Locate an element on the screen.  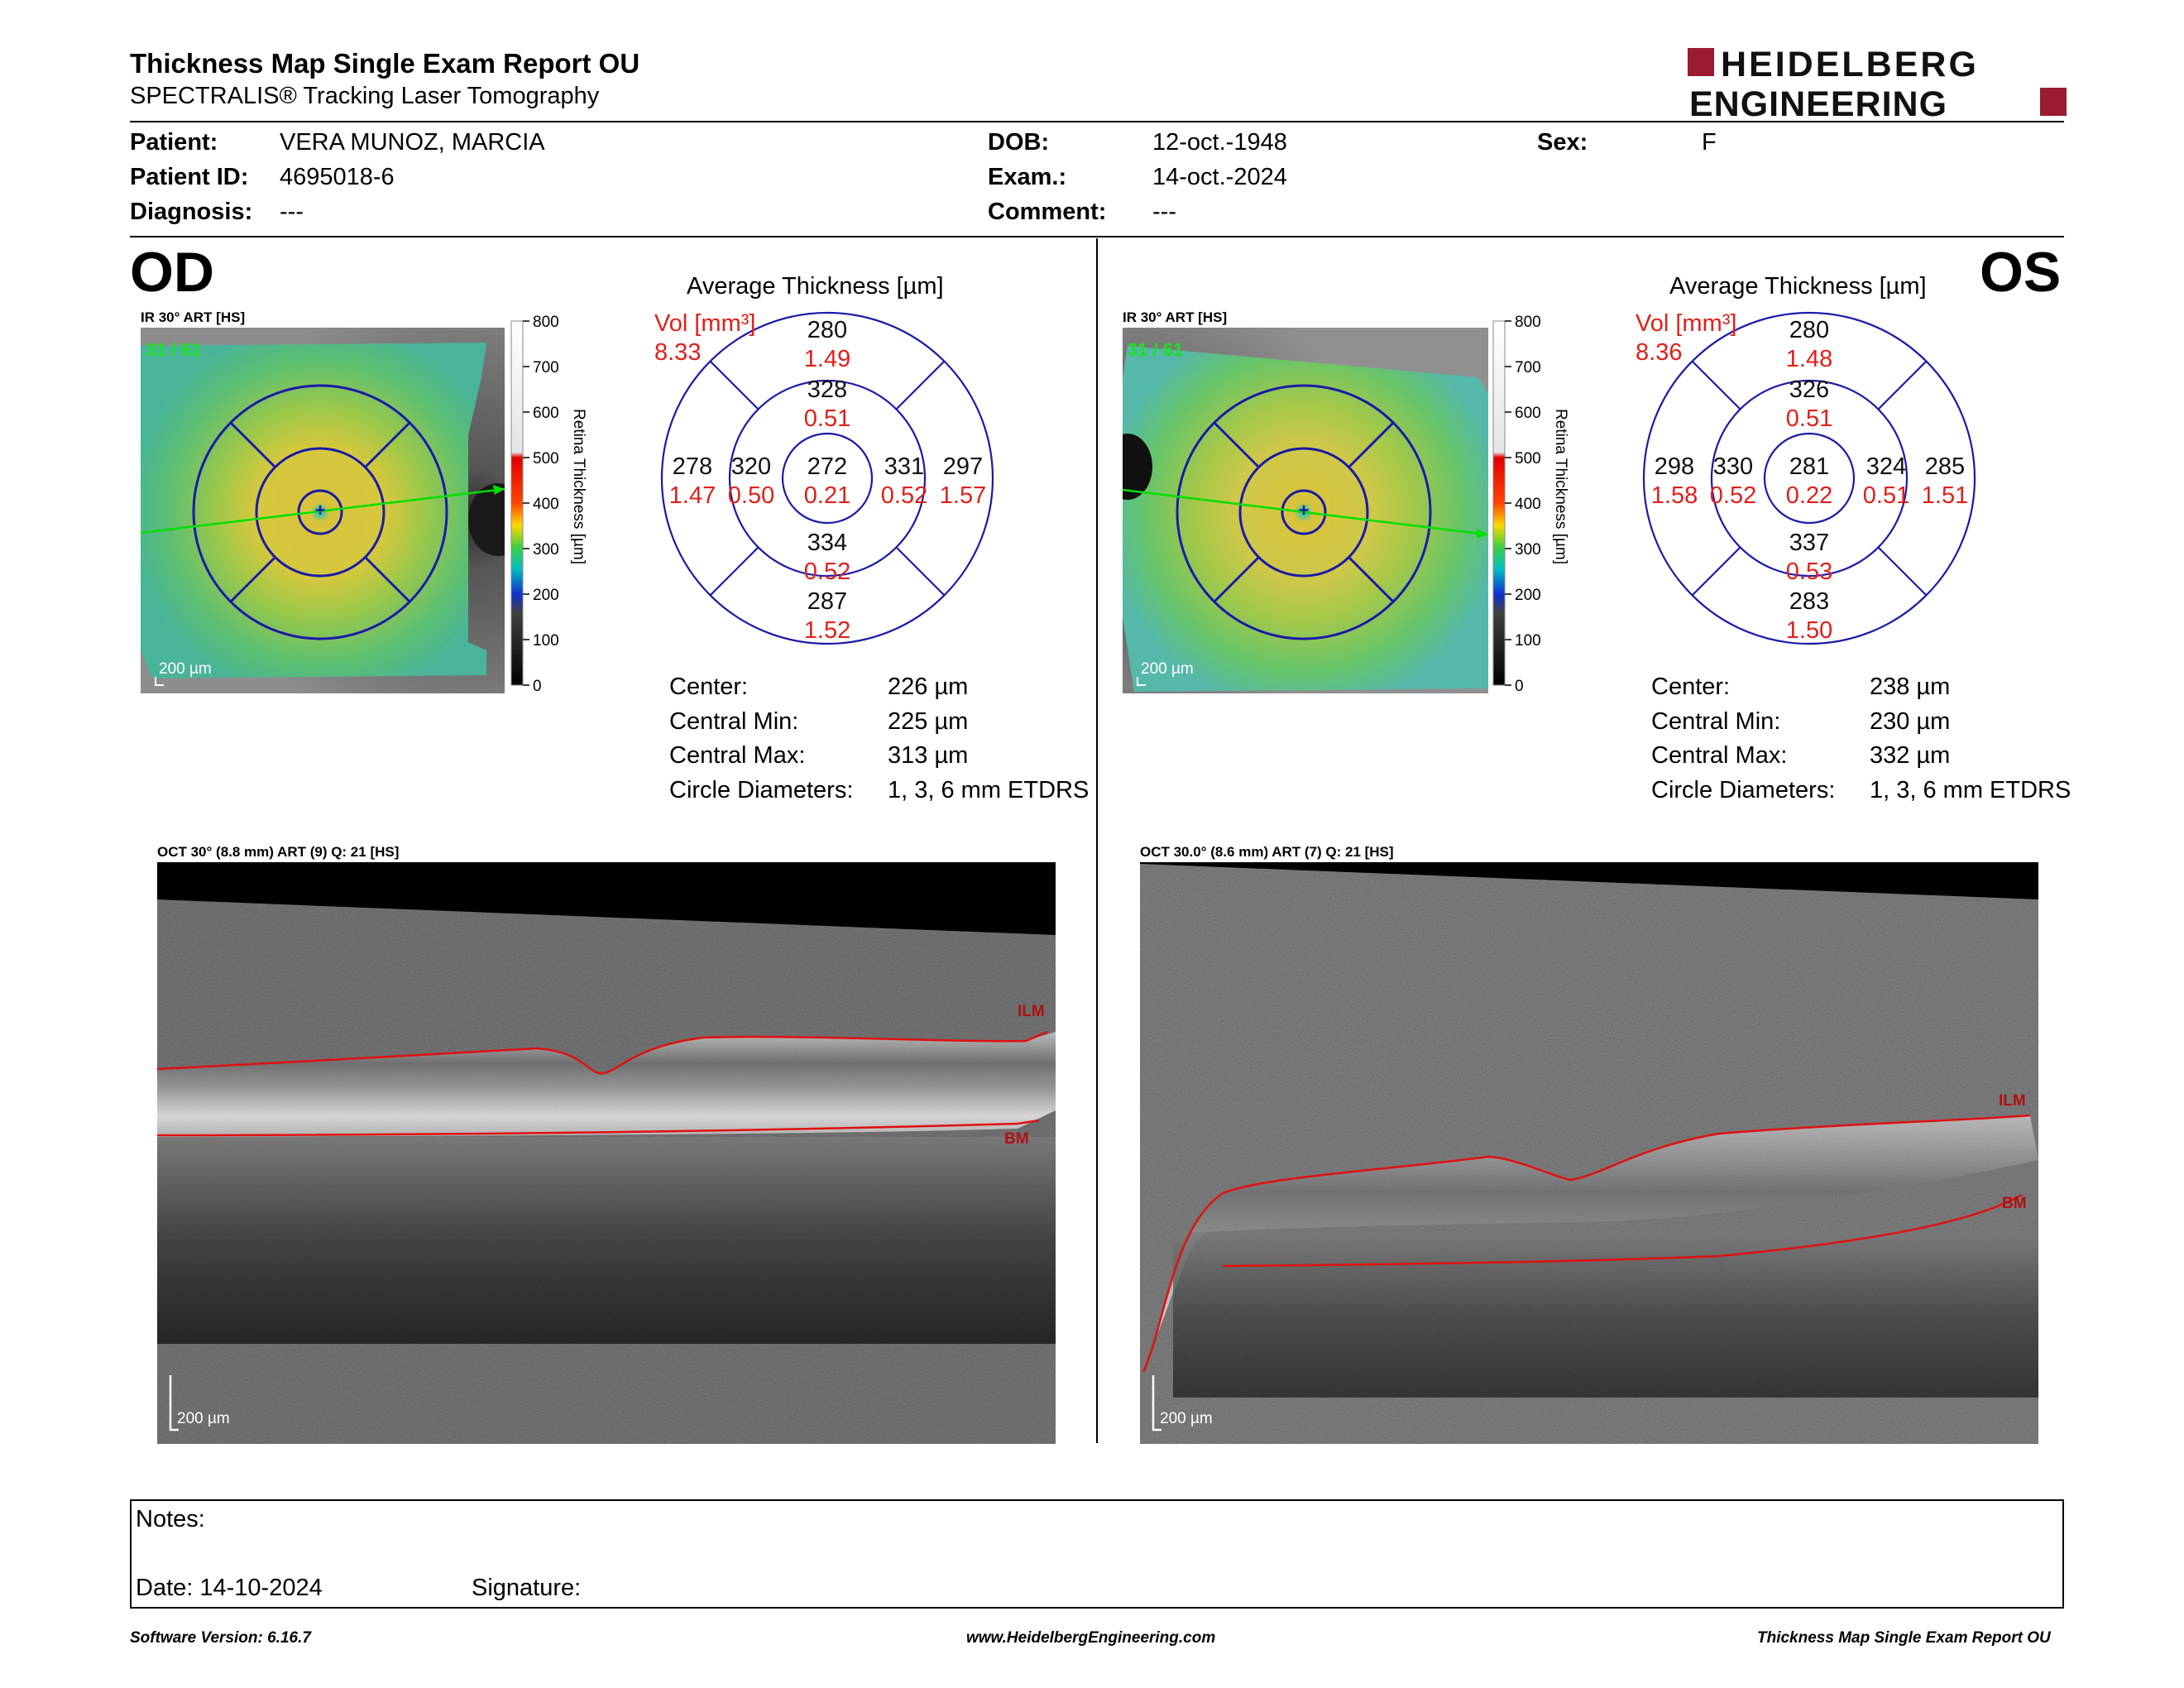
patient-id-label: Patient ID: is located at coordinates (189, 177).